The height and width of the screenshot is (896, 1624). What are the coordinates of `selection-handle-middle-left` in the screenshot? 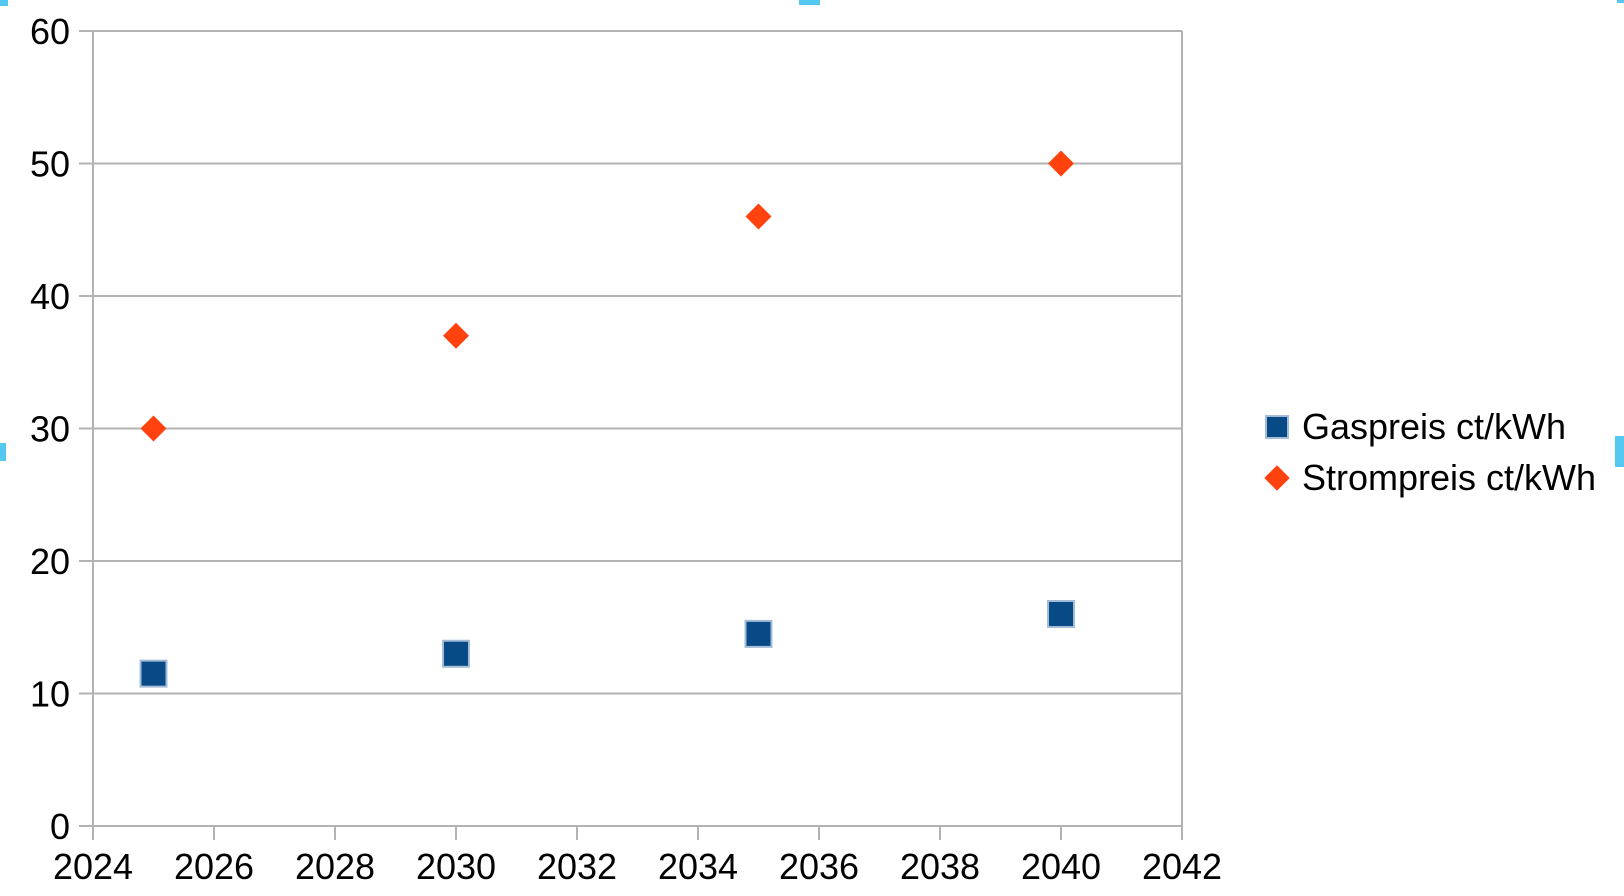 It's located at (3, 452).